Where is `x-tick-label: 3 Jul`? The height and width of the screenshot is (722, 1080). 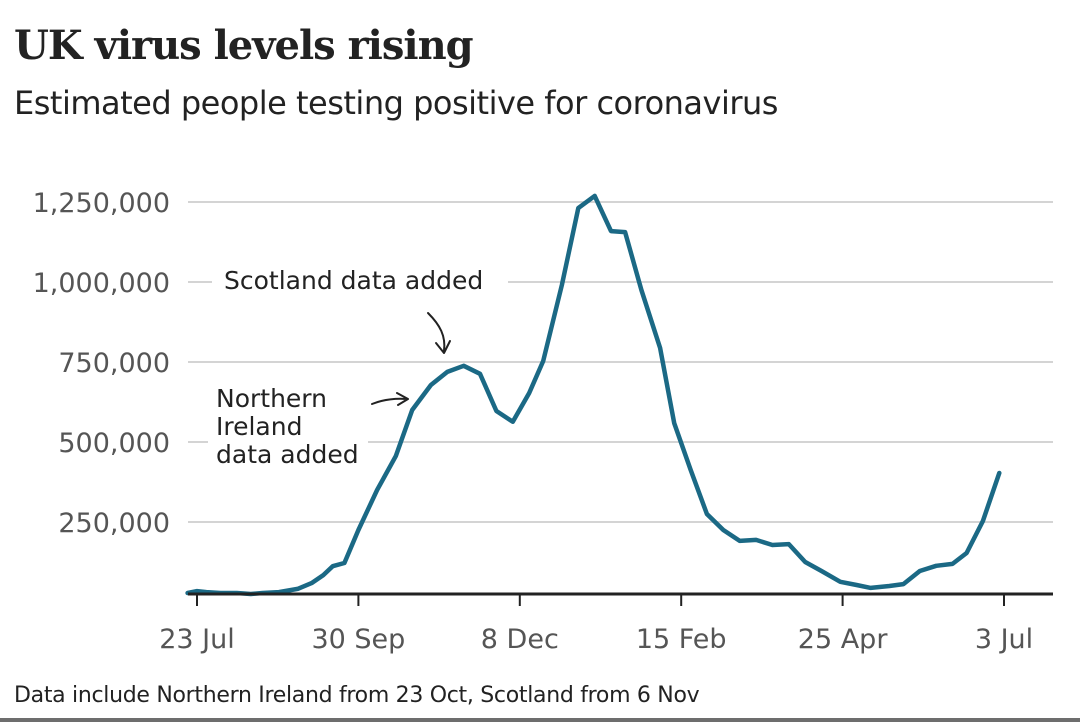
x-tick-label: 3 Jul is located at coordinates (1004, 639).